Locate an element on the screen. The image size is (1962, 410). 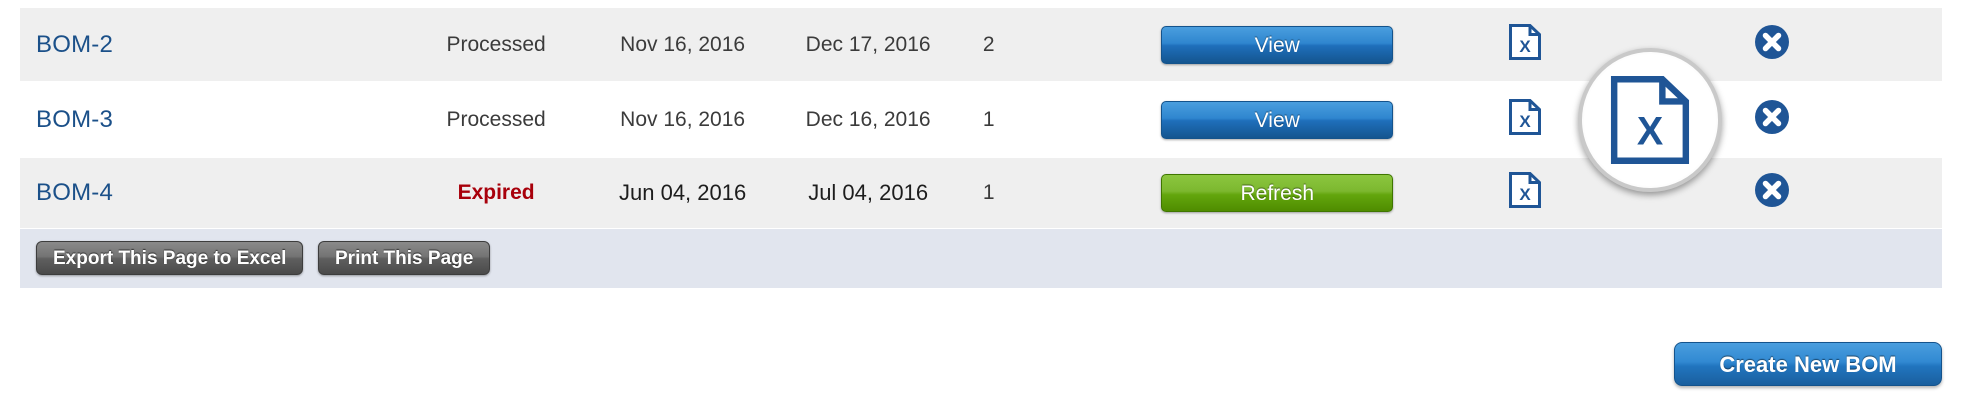
export-to-excel-button: Export This Page to Excel is located at coordinates (170, 258).